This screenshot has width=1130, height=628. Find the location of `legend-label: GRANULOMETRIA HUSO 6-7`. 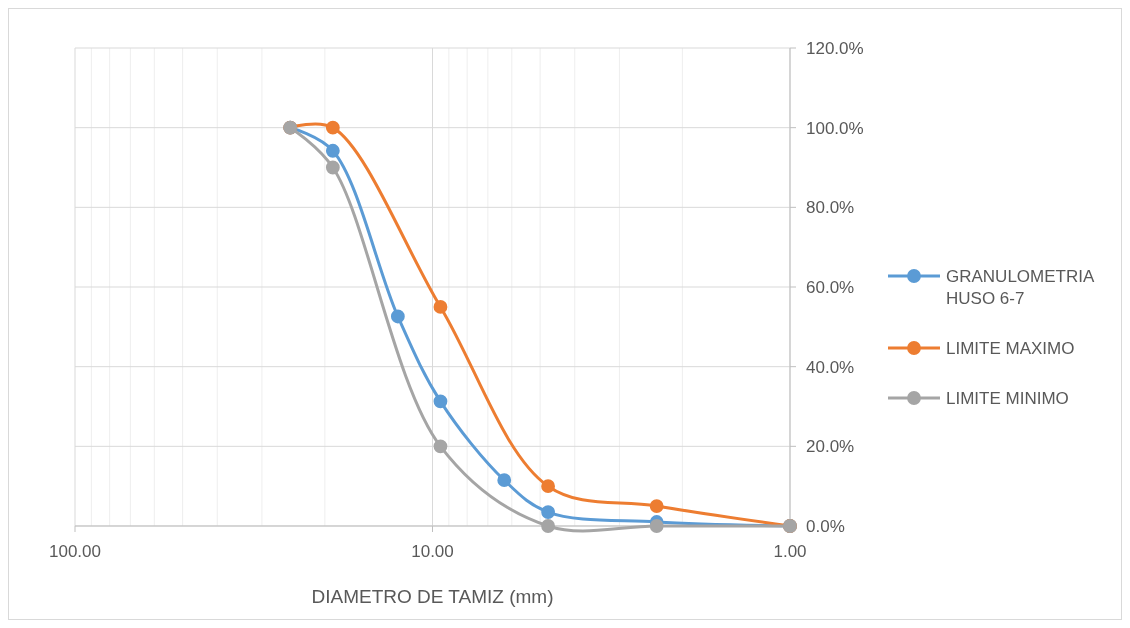

legend-label: GRANULOMETRIA HUSO 6-7 is located at coordinates (1020, 287).